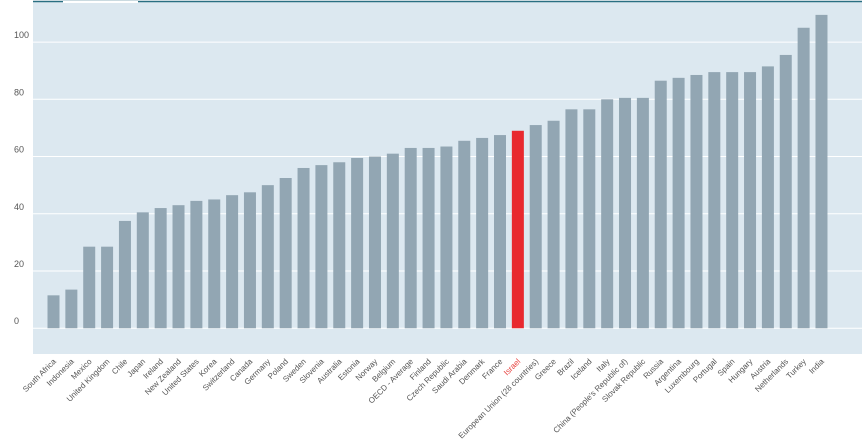  I want to click on bar-sweden, so click(303, 248).